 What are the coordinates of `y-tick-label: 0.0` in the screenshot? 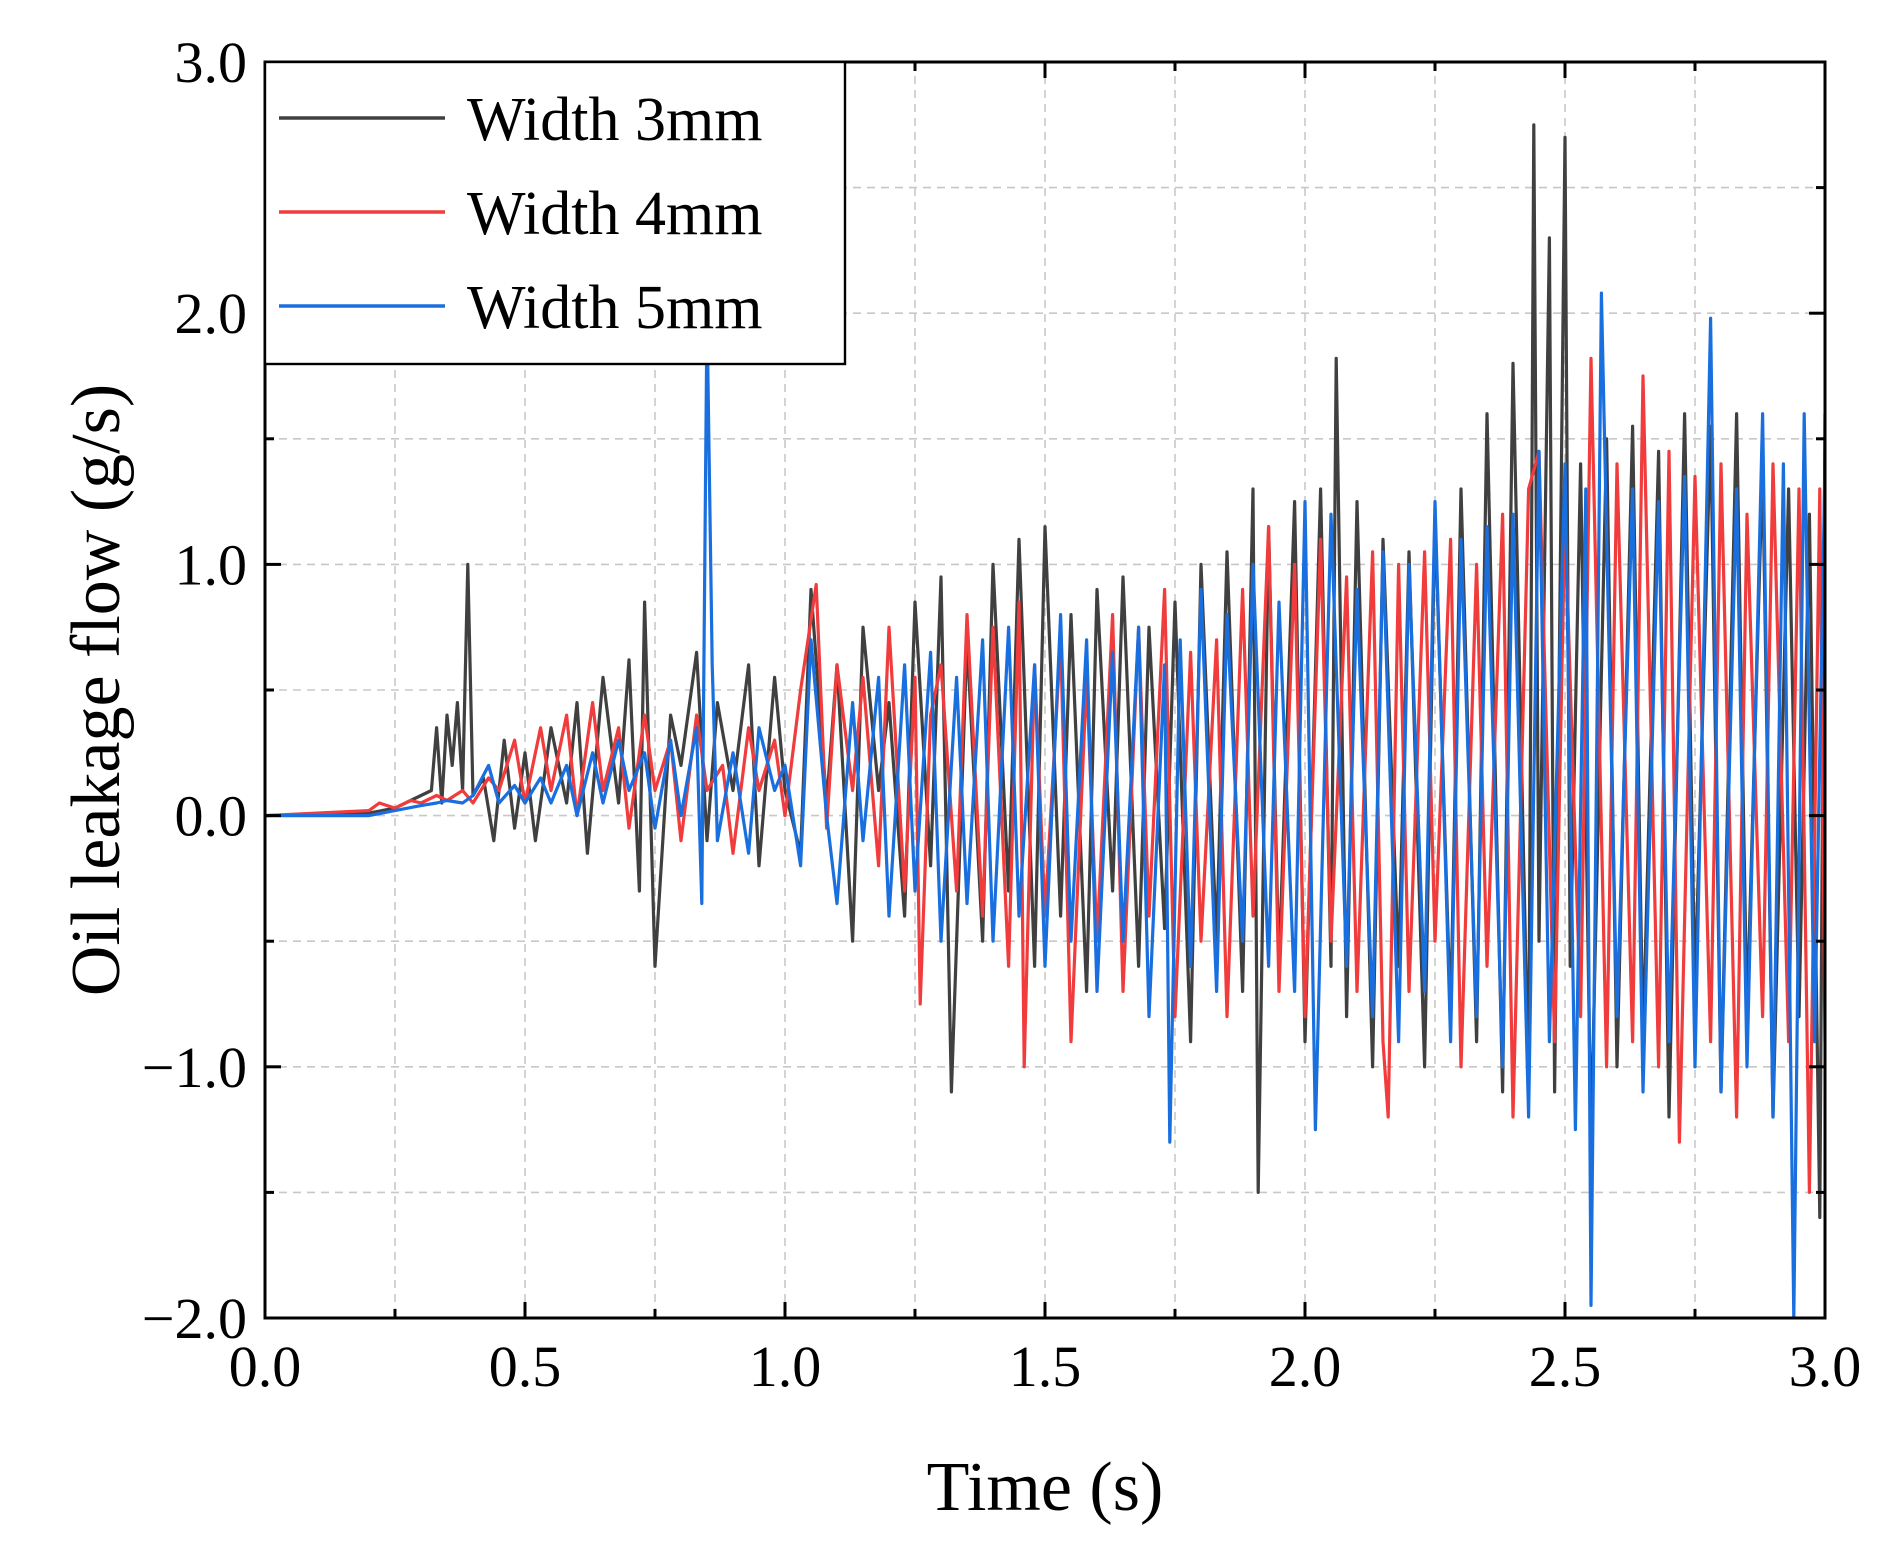 It's located at (211, 816).